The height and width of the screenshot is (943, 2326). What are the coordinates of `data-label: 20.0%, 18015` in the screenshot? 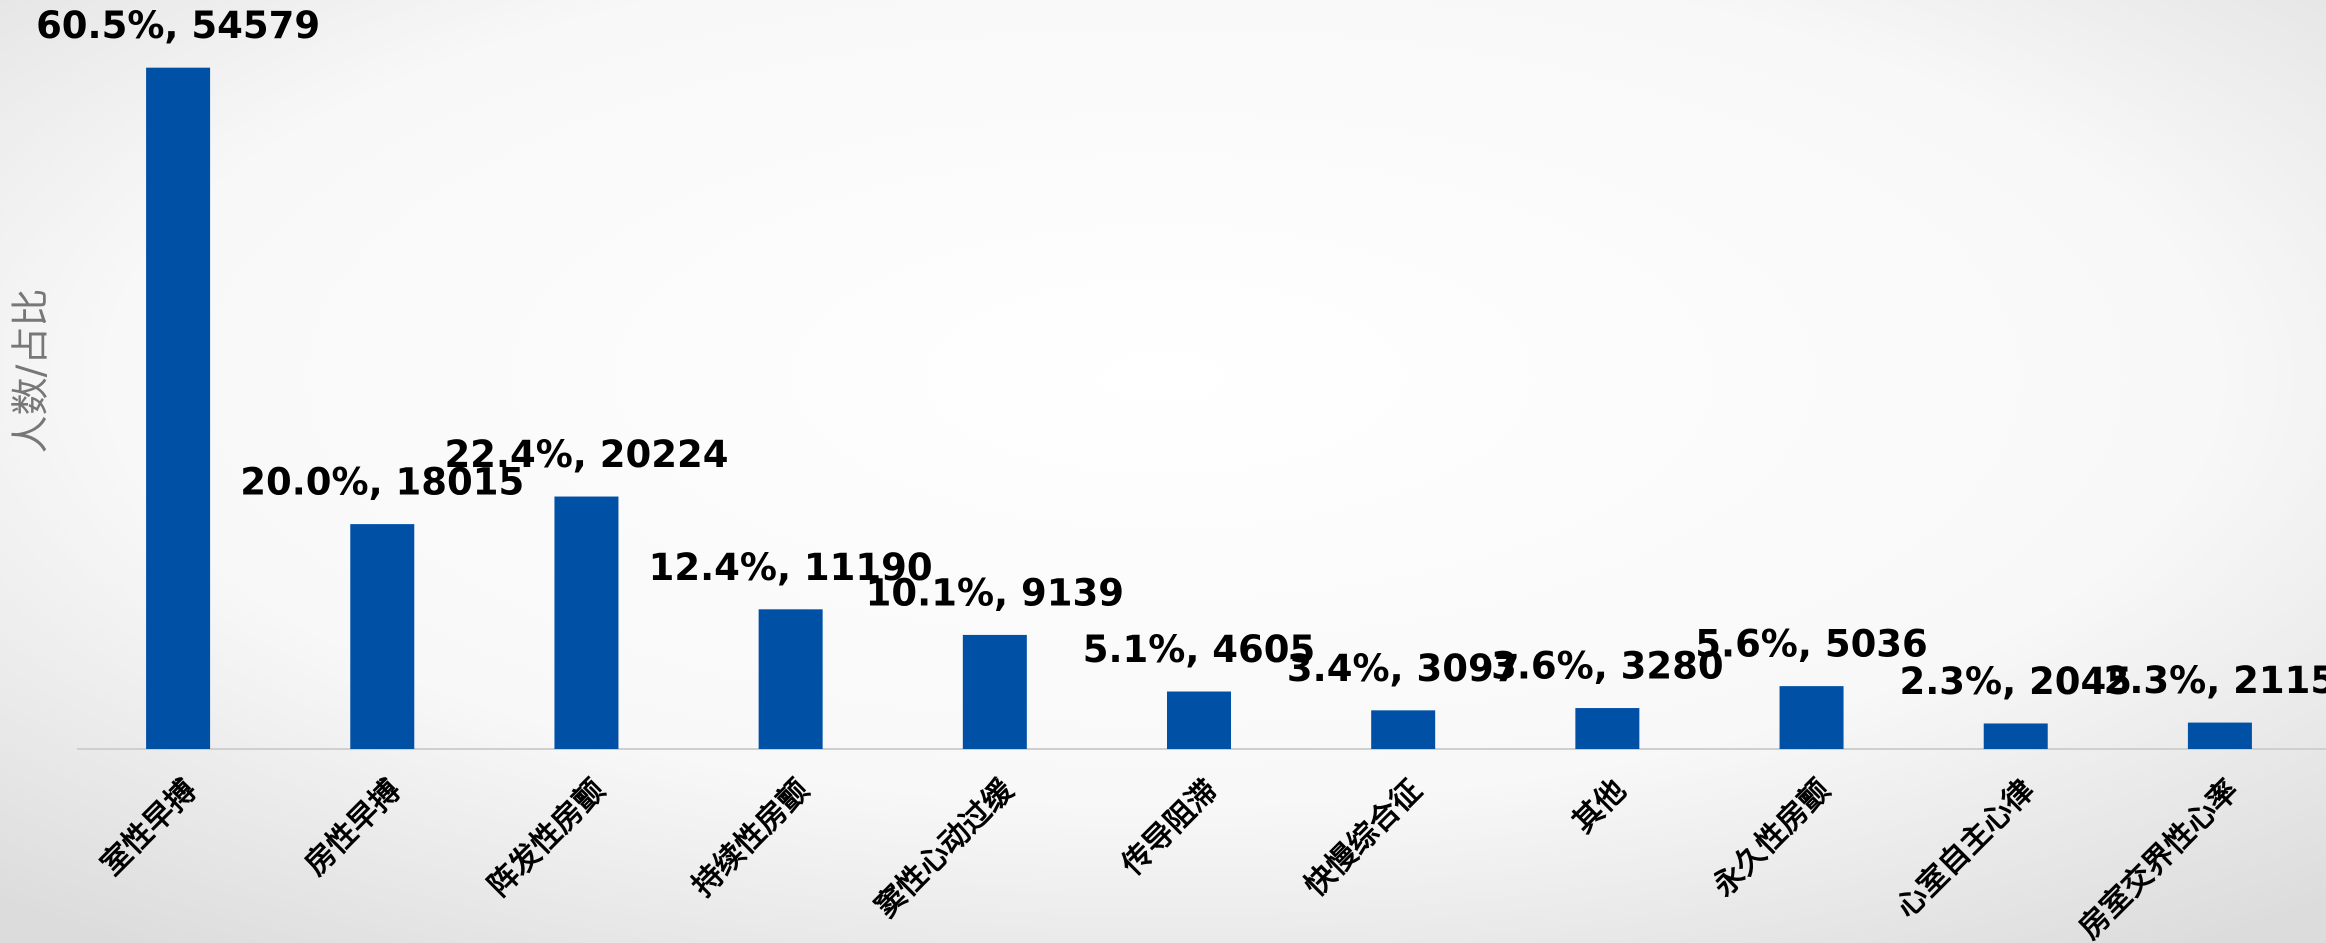 It's located at (382, 482).